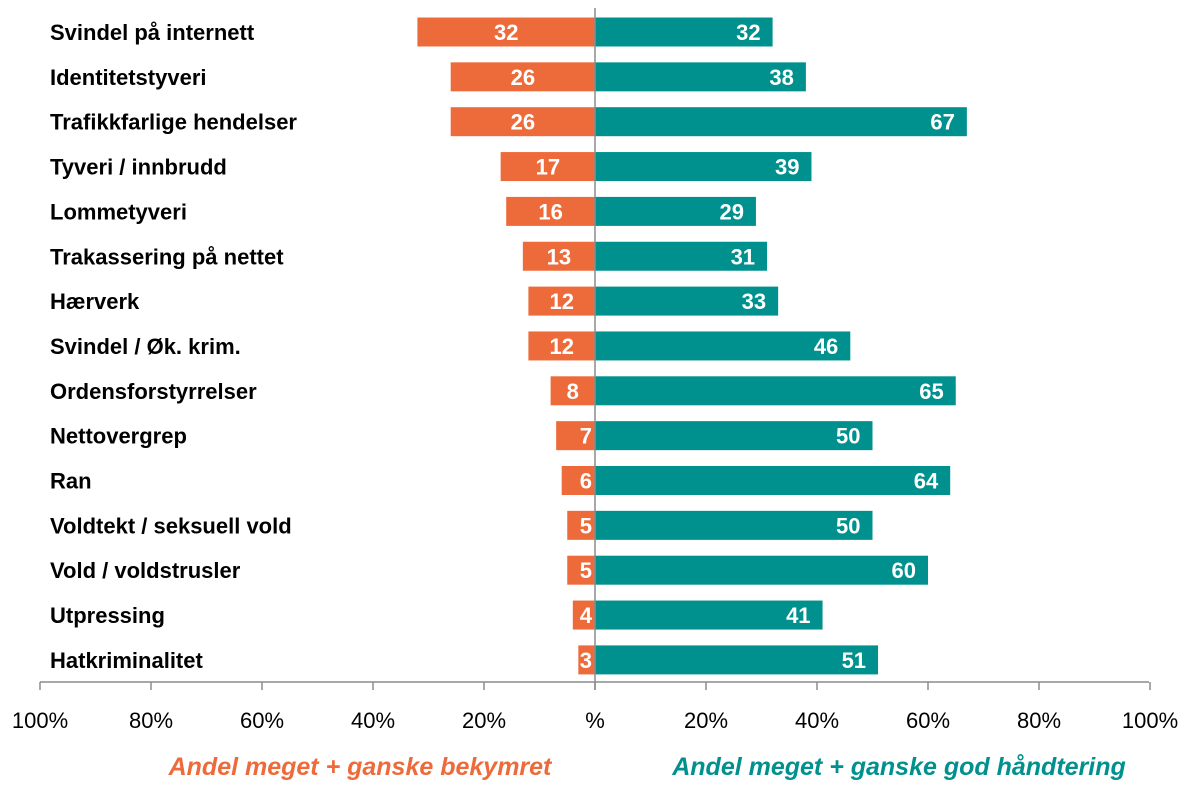 This screenshot has width=1189, height=785. I want to click on bar-right-value-label: 65, so click(931, 391).